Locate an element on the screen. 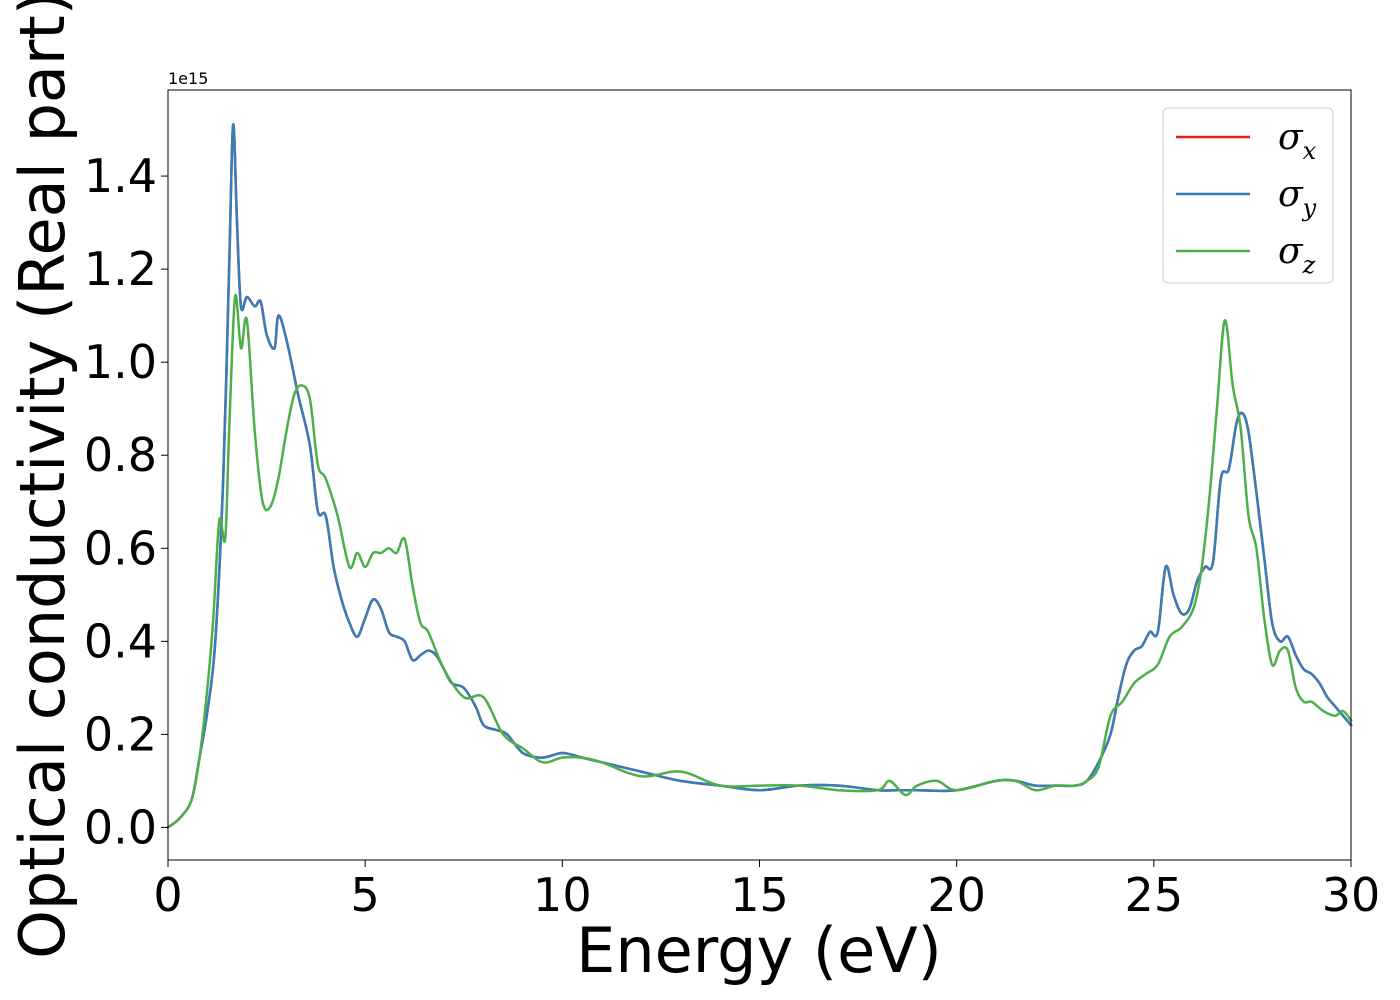  y-axis-title: Optical conductivity (Real part) is located at coordinates (42, 479).